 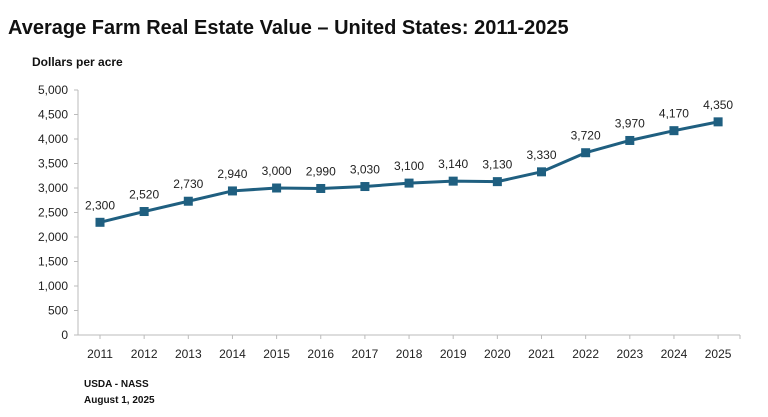 I want to click on x-tick-label: 2012, so click(x=144, y=354).